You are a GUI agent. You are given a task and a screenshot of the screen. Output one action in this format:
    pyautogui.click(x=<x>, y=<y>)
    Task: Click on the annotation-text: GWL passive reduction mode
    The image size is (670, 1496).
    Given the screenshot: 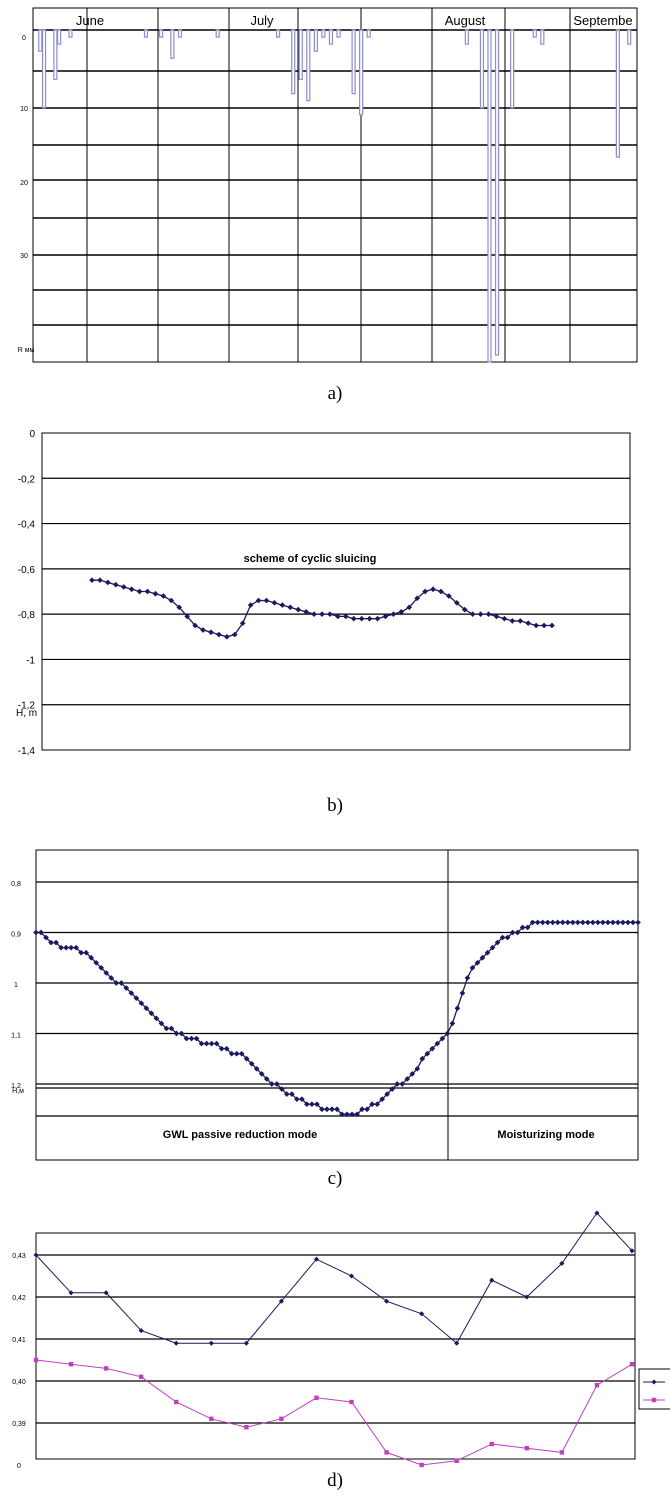 What is the action you would take?
    pyautogui.click(x=240, y=1135)
    